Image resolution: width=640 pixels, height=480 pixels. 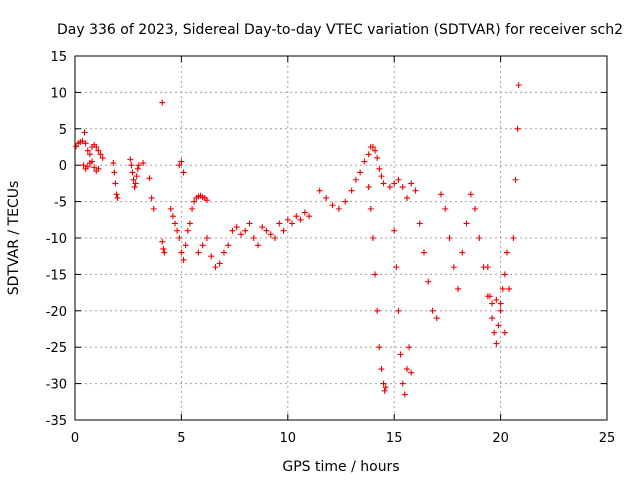 What do you see at coordinates (607, 438) in the screenshot?
I see `x-tick-label: 25` at bounding box center [607, 438].